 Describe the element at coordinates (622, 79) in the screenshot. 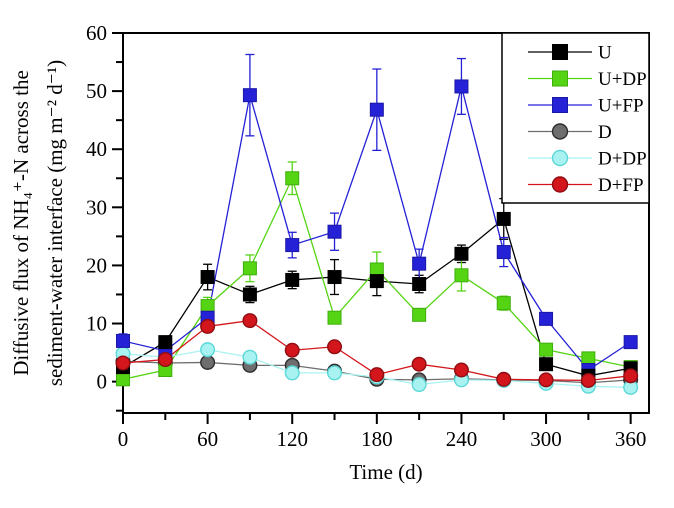

I see `legend-label-U+DP: U+DP` at that location.